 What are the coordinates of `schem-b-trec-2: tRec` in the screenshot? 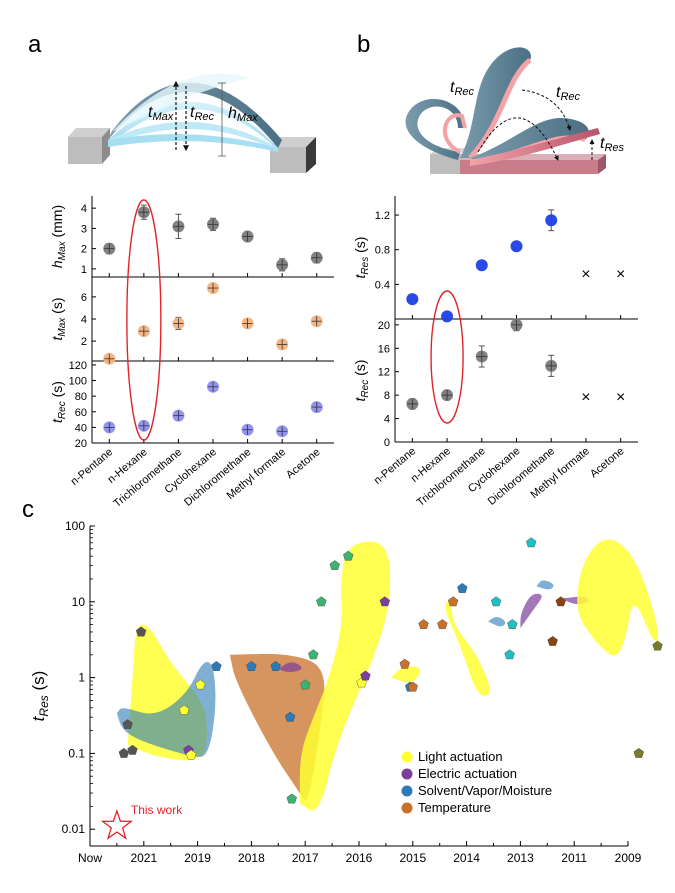 It's located at (568, 93).